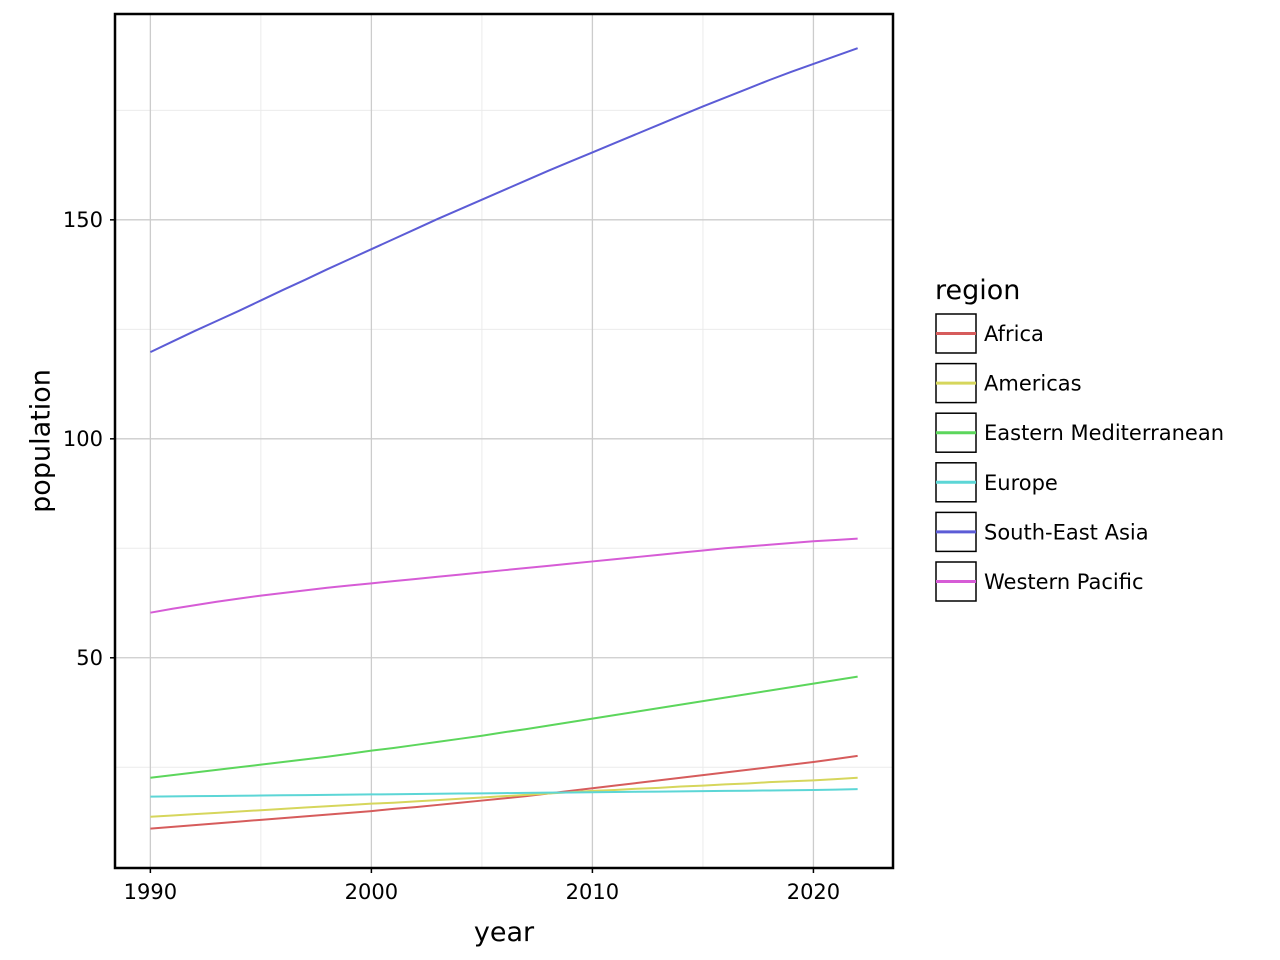 The height and width of the screenshot is (960, 1280). Describe the element at coordinates (1014, 334) in the screenshot. I see `legend-label: Africa` at that location.